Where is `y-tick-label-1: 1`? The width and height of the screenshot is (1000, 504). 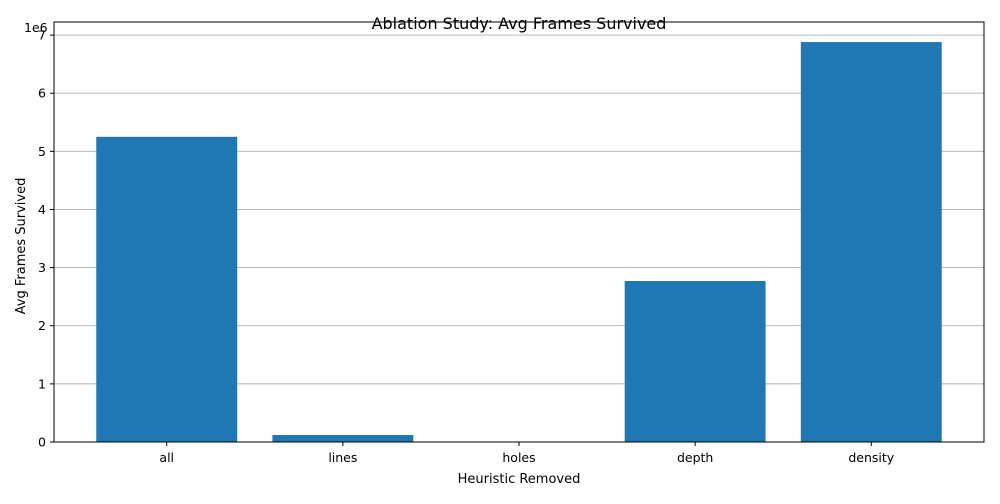
y-tick-label-1: 1 is located at coordinates (42, 383).